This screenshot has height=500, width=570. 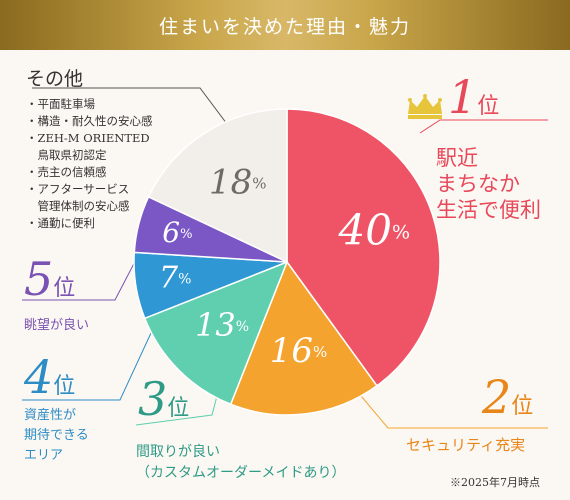 I want to click on rank4-label-line: エリア, so click(x=44, y=455).